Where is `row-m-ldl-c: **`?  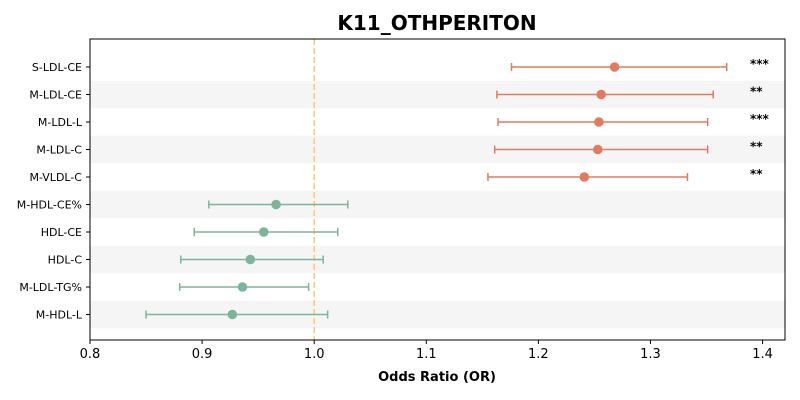
row-m-ldl-c: ** is located at coordinates (628, 147).